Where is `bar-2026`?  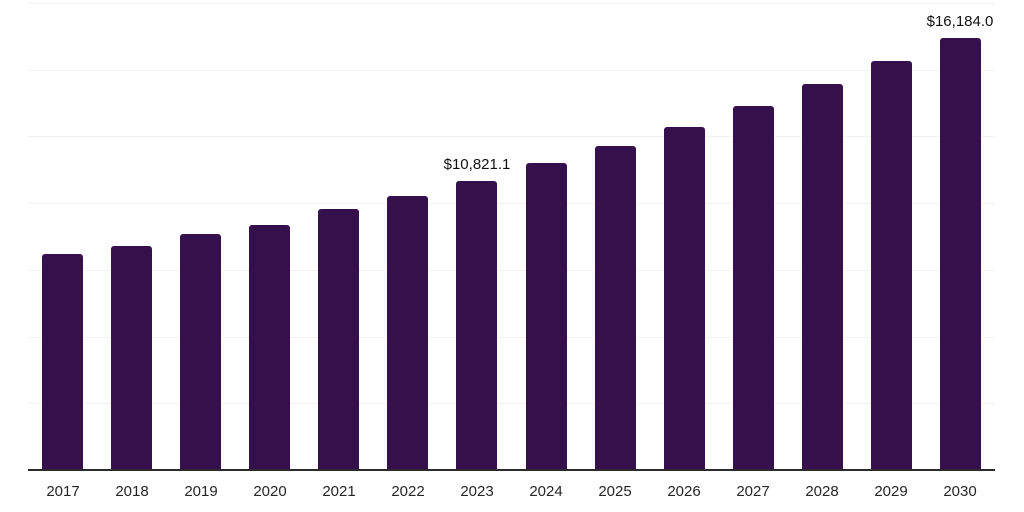
bar-2026 is located at coordinates (684, 298).